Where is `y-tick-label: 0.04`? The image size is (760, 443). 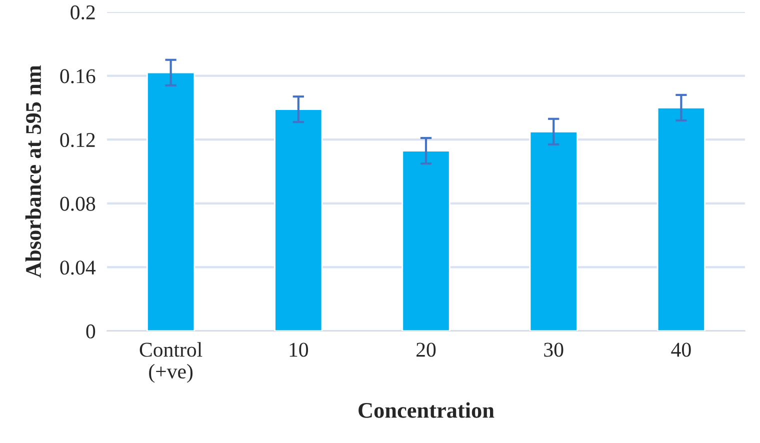
y-tick-label: 0.04 is located at coordinates (78, 267).